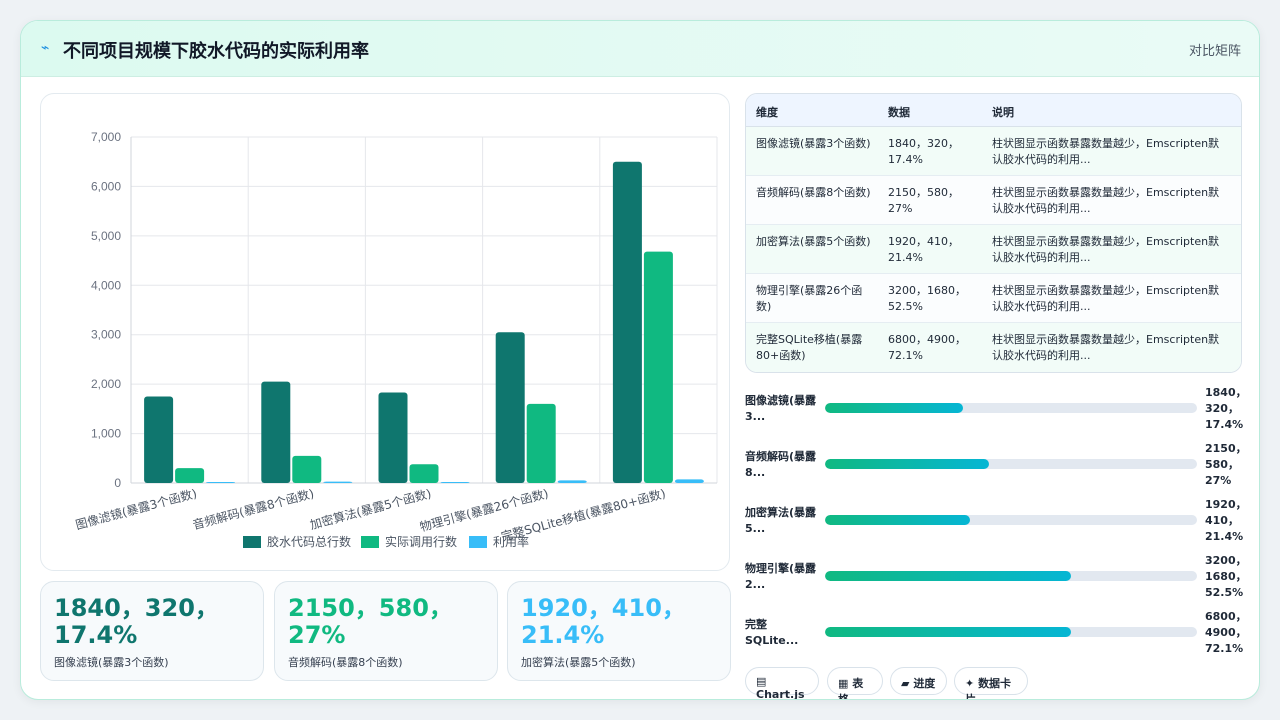 This screenshot has width=1280, height=720. I want to click on progress-row: 加密算法(暴露5... 1920，410，21.4%, so click(1000, 527).